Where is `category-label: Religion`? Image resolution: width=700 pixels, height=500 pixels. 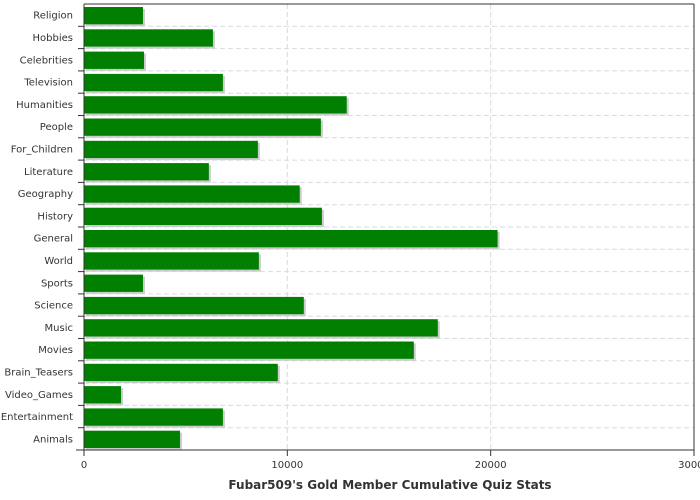
category-label: Religion is located at coordinates (53, 16).